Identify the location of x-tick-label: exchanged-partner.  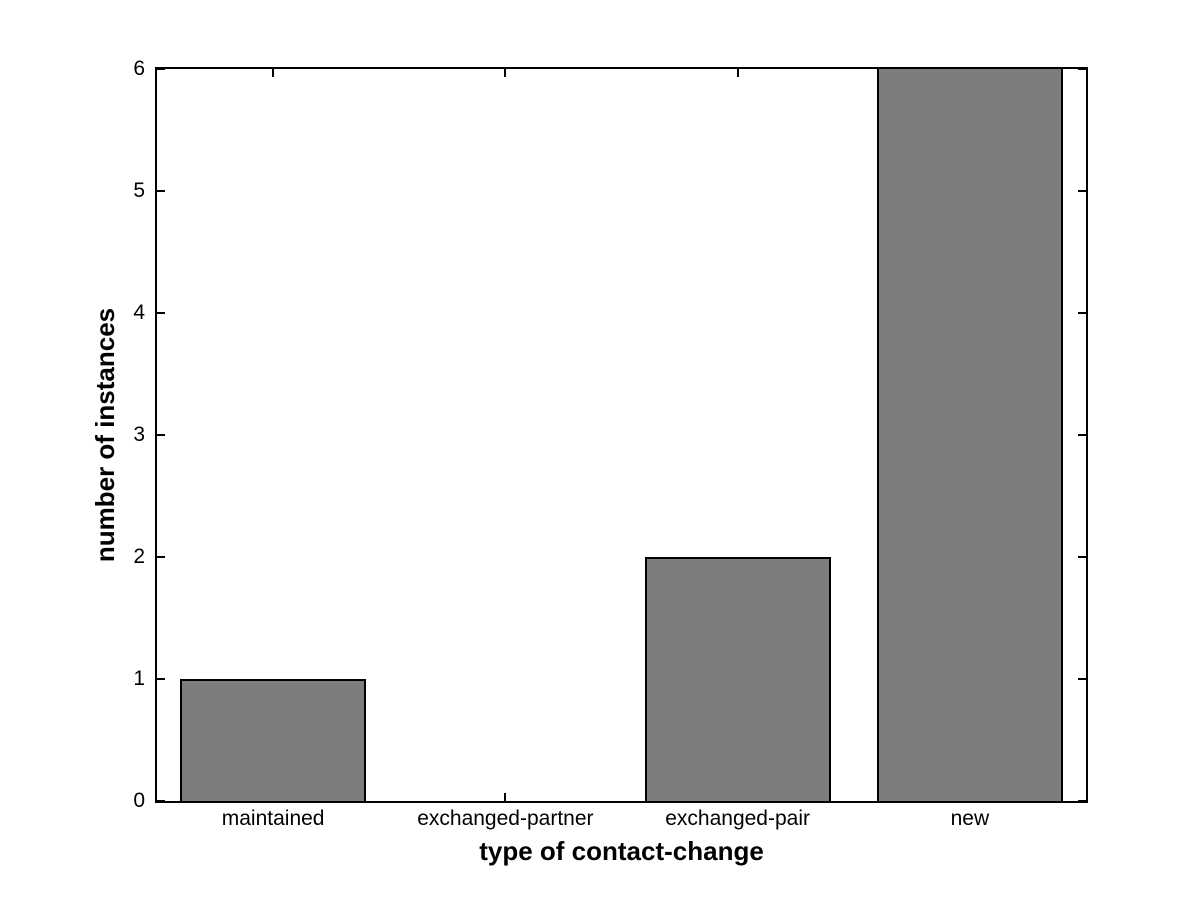
(505, 818).